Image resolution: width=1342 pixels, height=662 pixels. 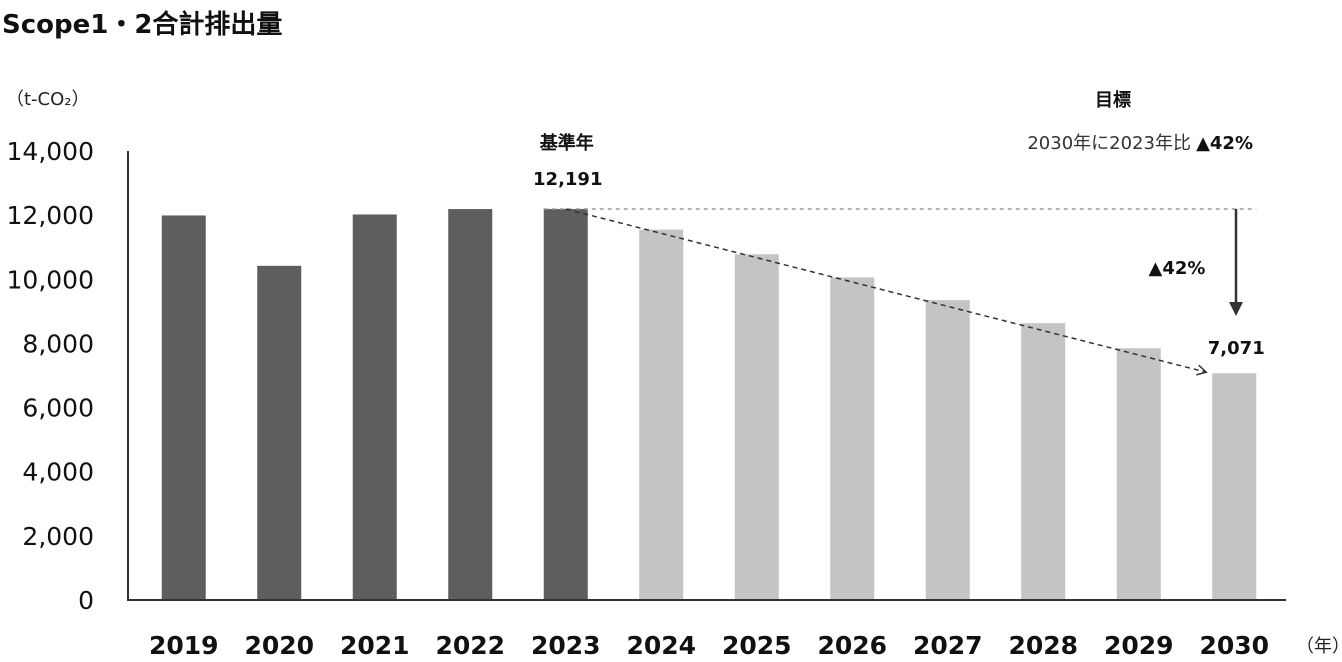 What do you see at coordinates (757, 645) in the screenshot?
I see `x-tick-label: 2025` at bounding box center [757, 645].